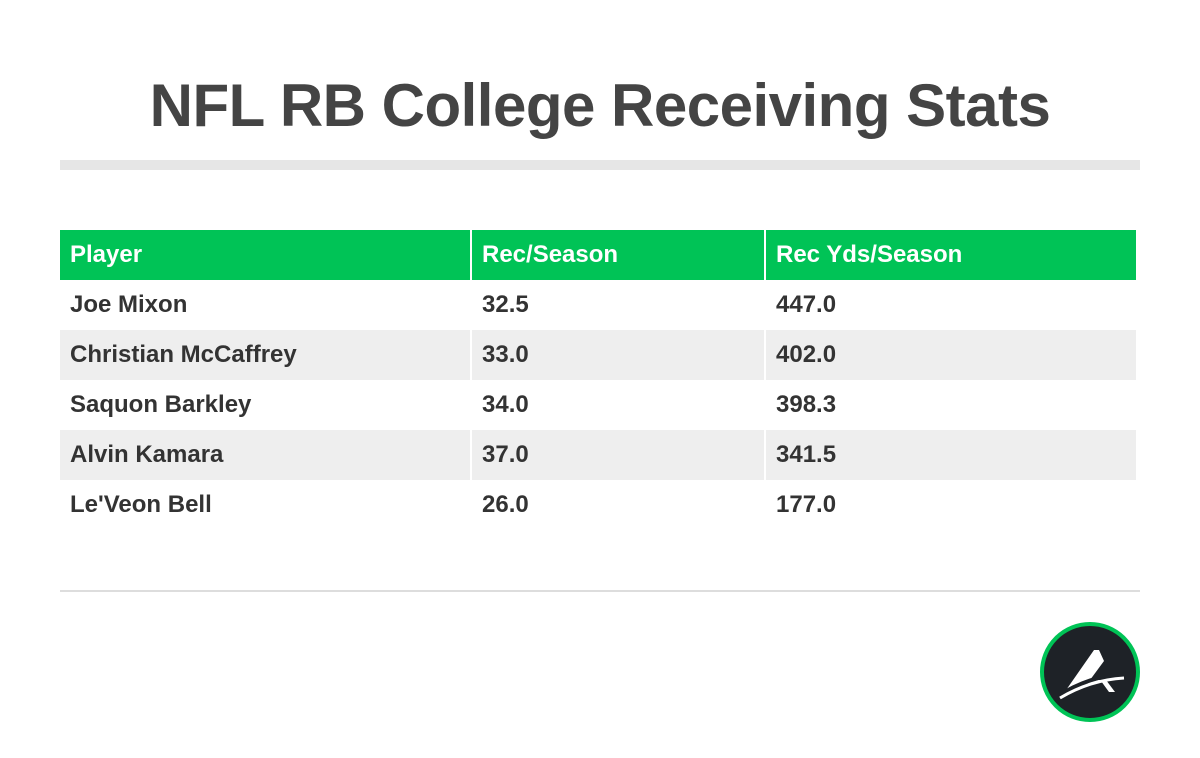 This screenshot has height=758, width=1200. I want to click on table-row: Christian McCaffrey 33.0 402.0, so click(598, 355).